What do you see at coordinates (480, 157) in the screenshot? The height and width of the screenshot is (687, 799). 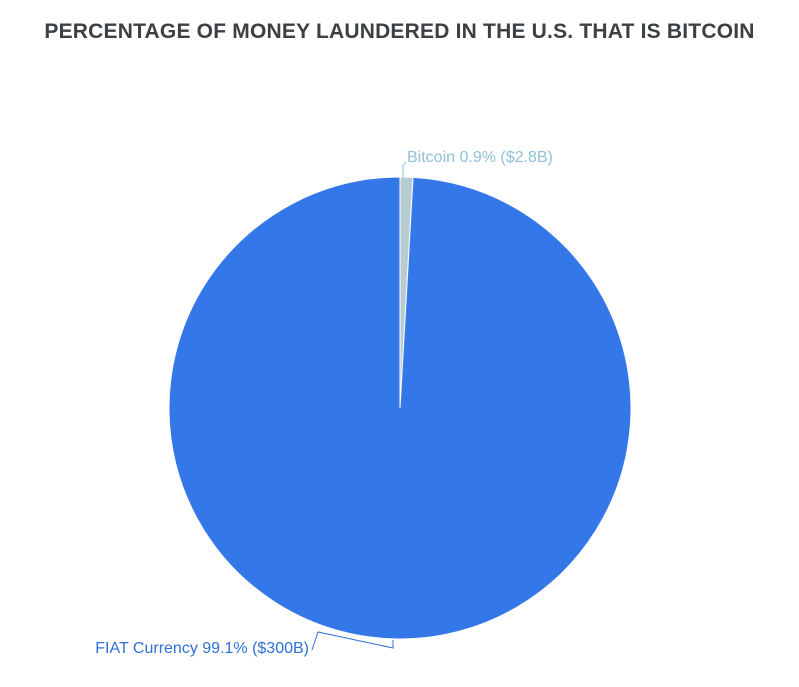 I see `slice-label-bitcoin: Bitcoin 0.9% ($2.8B)` at bounding box center [480, 157].